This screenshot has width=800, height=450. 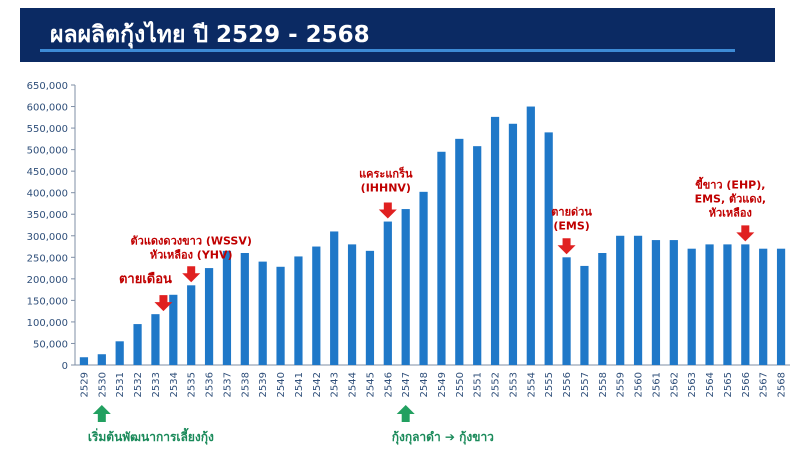 What do you see at coordinates (424, 384) in the screenshot?
I see `x-tick-label: 2548` at bounding box center [424, 384].